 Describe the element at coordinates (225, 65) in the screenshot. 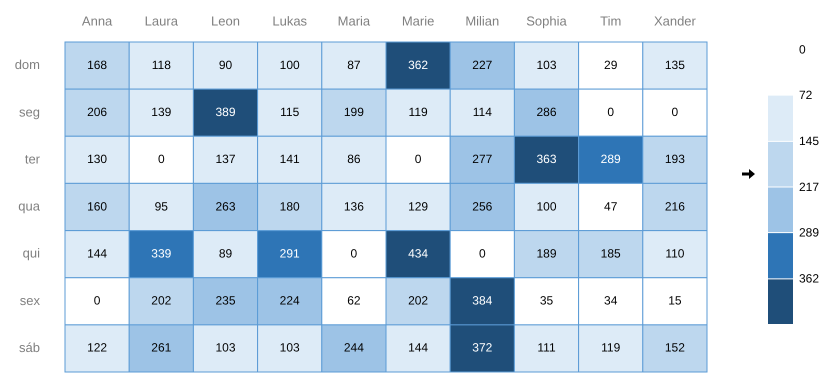

I see `data-label: 90` at that location.